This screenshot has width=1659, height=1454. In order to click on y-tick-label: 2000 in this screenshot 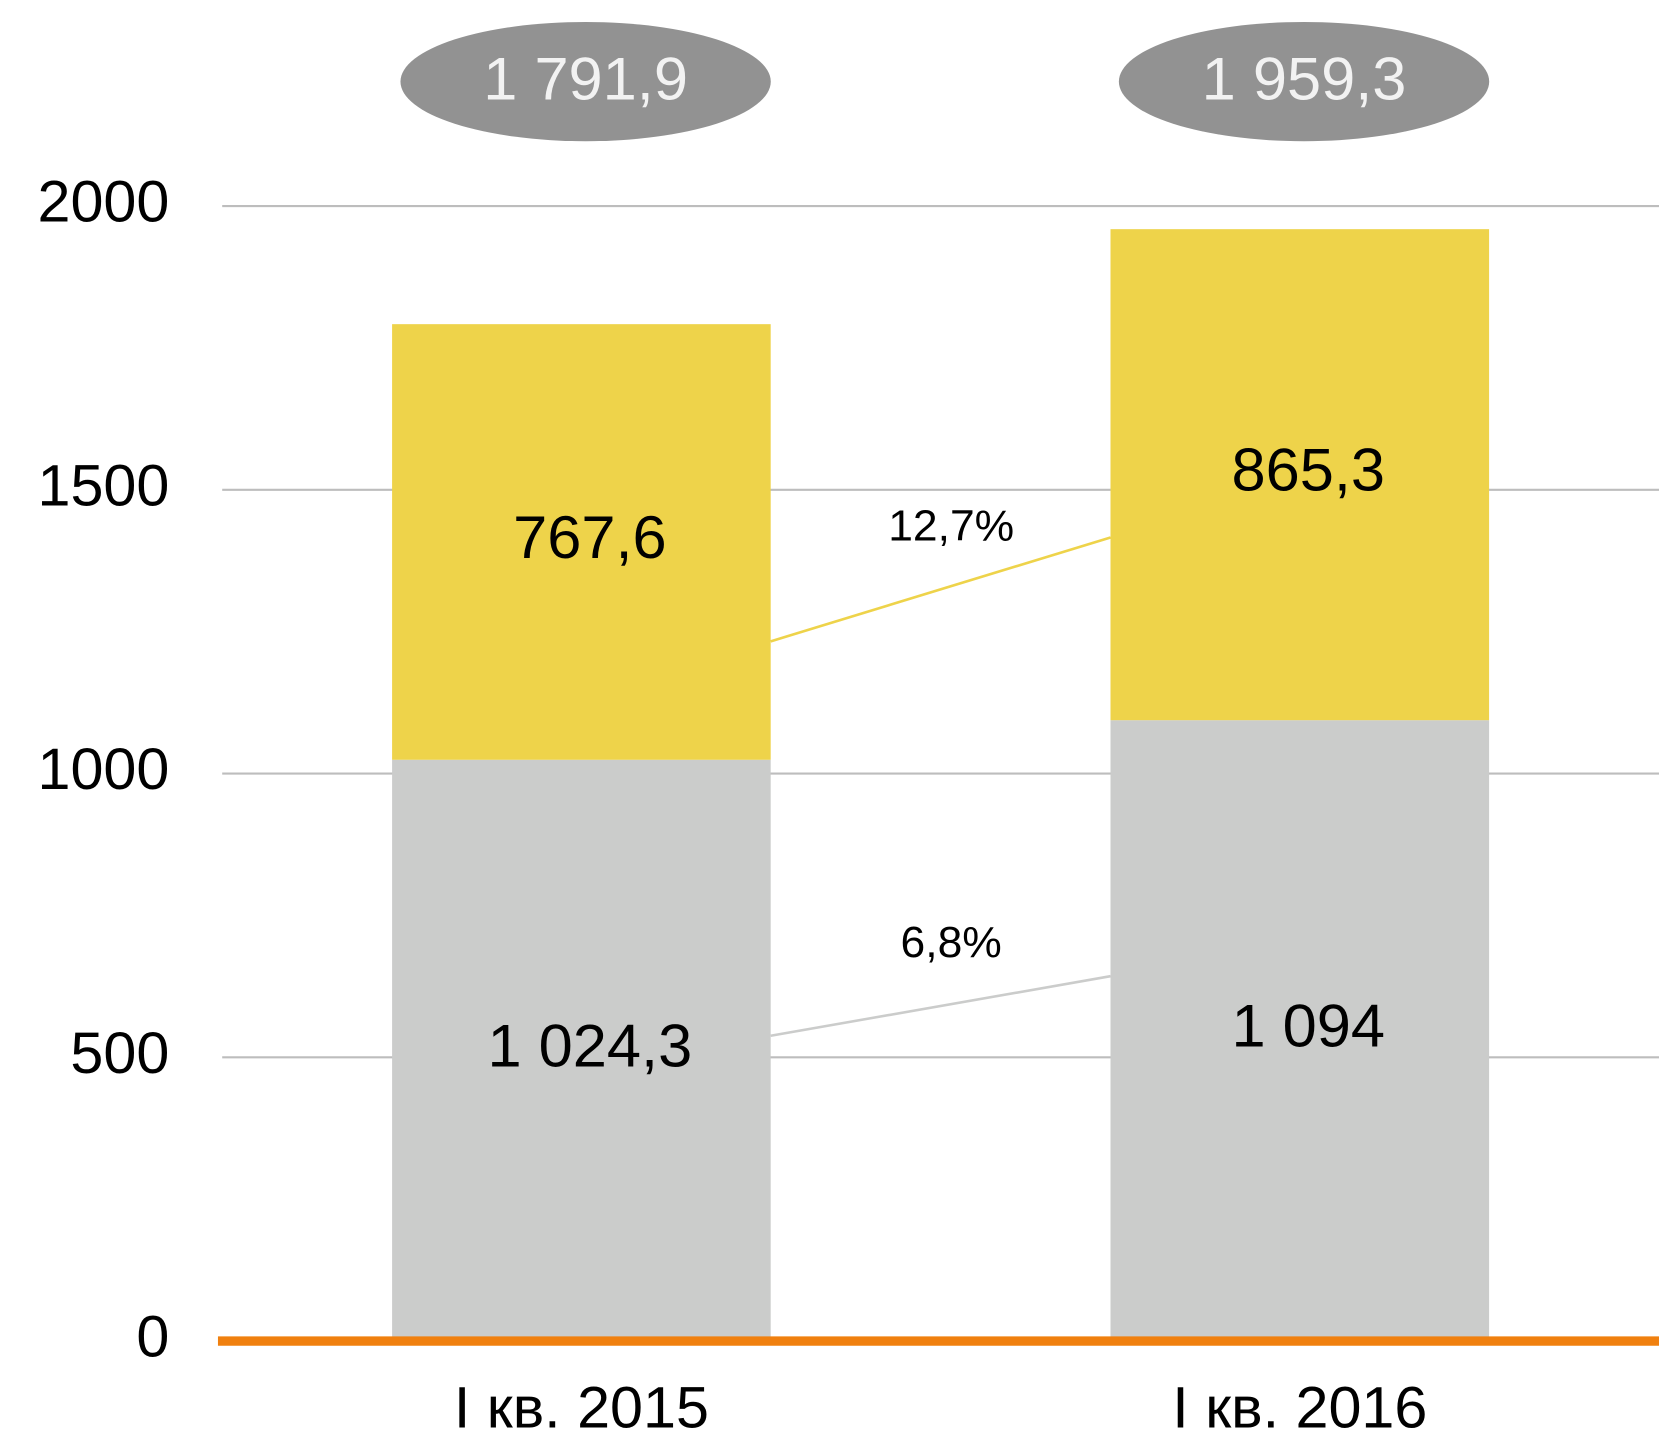, I will do `click(103, 202)`.